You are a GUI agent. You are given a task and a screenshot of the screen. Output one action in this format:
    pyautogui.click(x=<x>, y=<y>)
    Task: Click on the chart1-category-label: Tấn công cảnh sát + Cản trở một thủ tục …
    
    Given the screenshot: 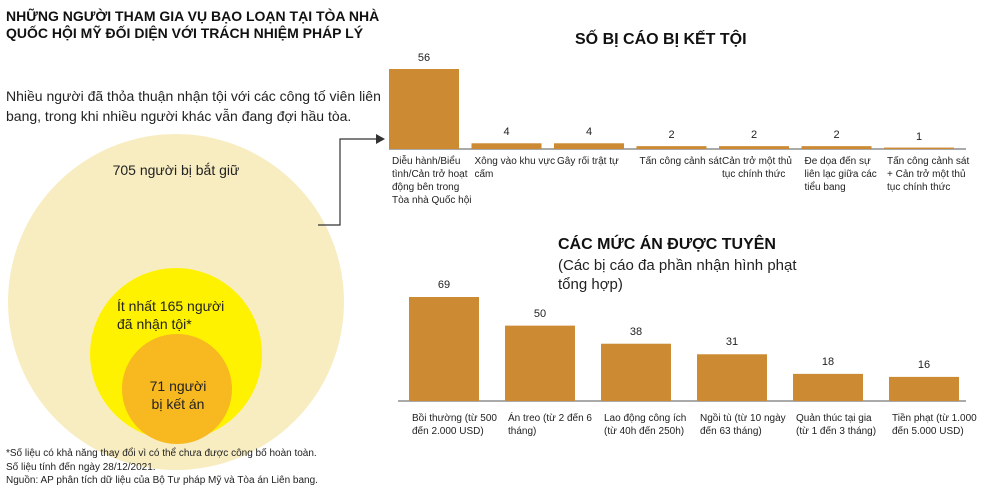 What is the action you would take?
    pyautogui.click(x=928, y=174)
    